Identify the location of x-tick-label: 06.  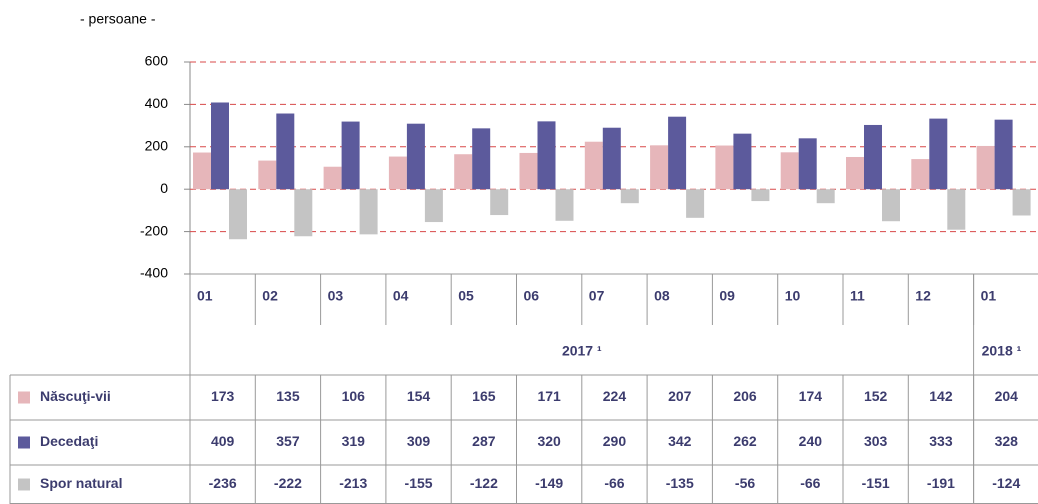
(532, 296).